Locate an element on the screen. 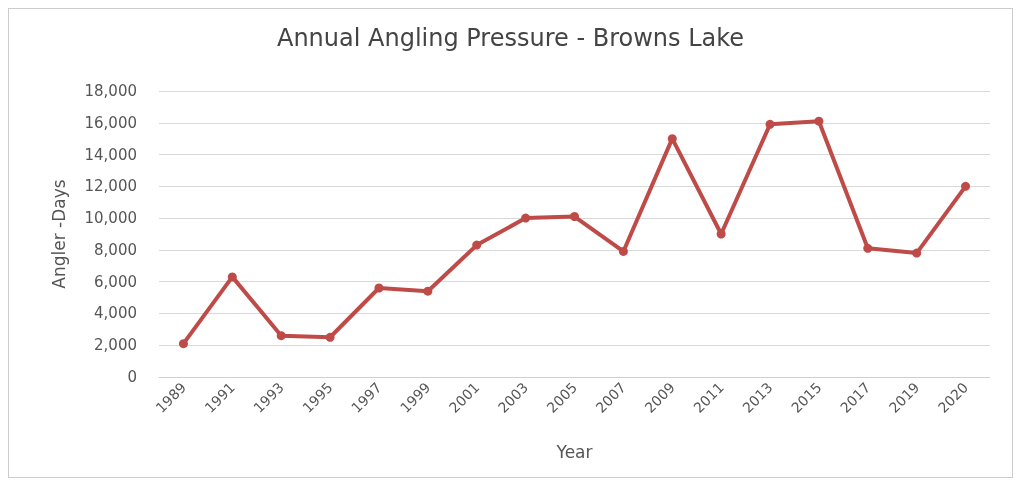 The image size is (1021, 486). y-tick-label: 10,000 is located at coordinates (110, 218).